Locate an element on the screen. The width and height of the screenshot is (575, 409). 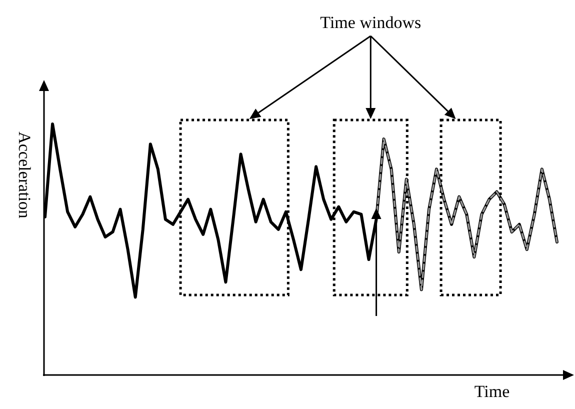
text: Time windows is located at coordinates (371, 22).